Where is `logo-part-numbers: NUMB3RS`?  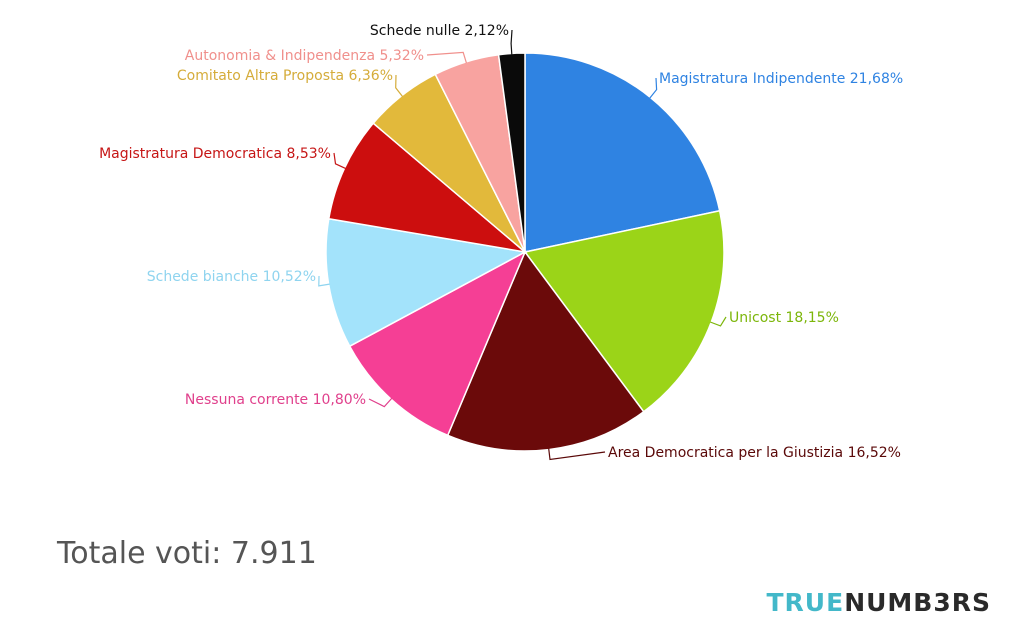
logo-part-numbers: NUMB3RS is located at coordinates (917, 602).